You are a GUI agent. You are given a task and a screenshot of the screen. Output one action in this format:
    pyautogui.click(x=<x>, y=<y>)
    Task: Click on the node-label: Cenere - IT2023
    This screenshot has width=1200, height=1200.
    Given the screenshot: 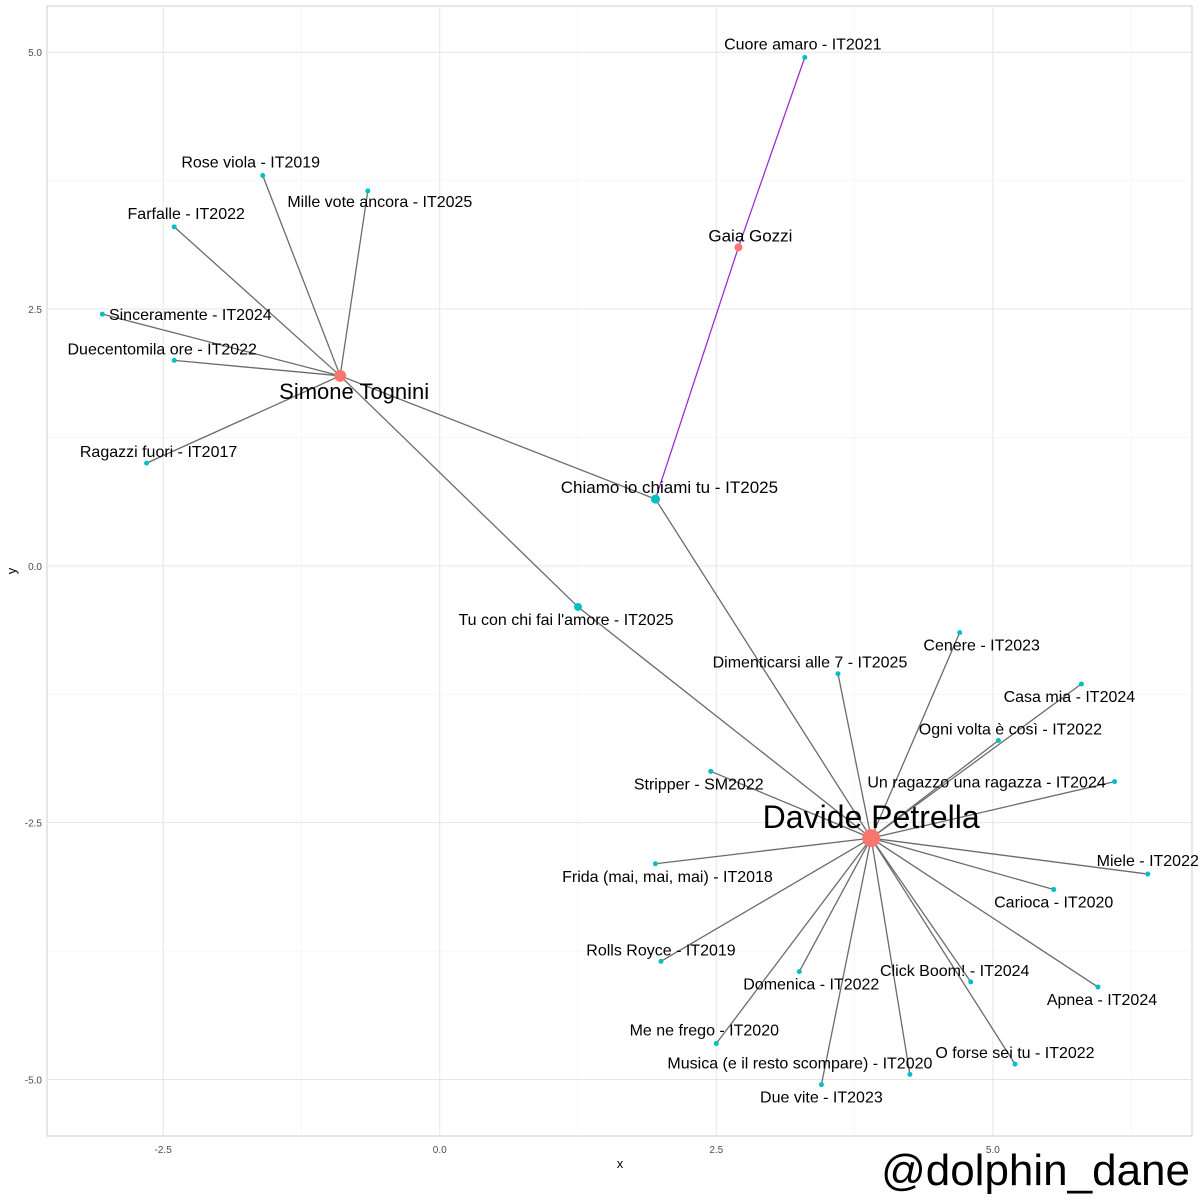 What is the action you would take?
    pyautogui.click(x=981, y=646)
    